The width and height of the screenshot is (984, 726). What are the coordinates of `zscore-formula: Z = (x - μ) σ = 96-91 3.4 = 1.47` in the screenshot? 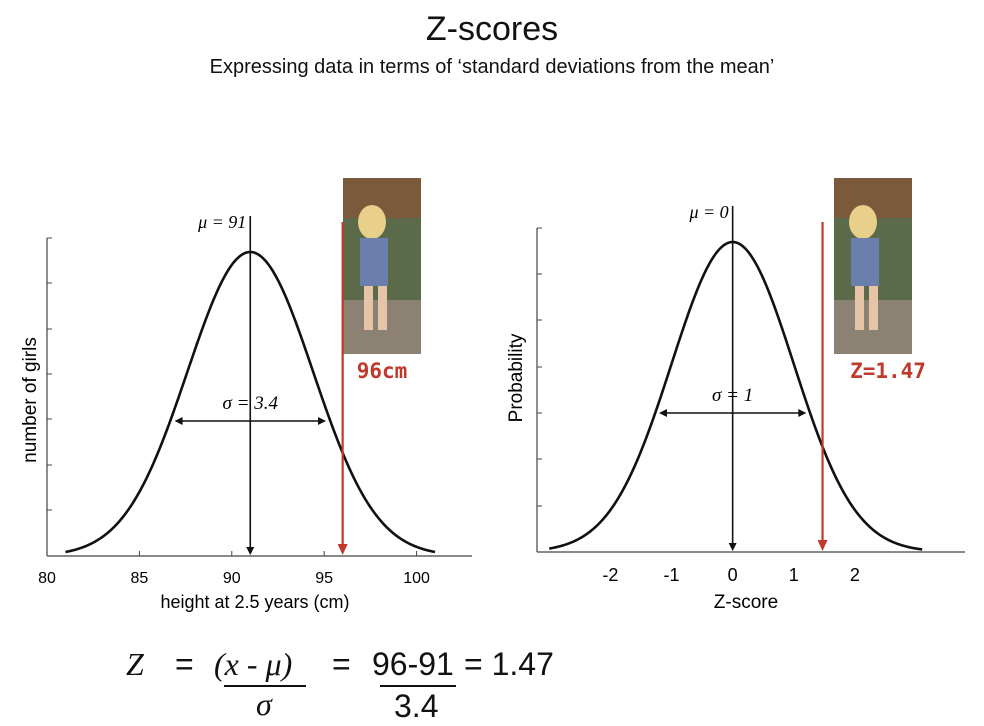 It's located at (380, 683).